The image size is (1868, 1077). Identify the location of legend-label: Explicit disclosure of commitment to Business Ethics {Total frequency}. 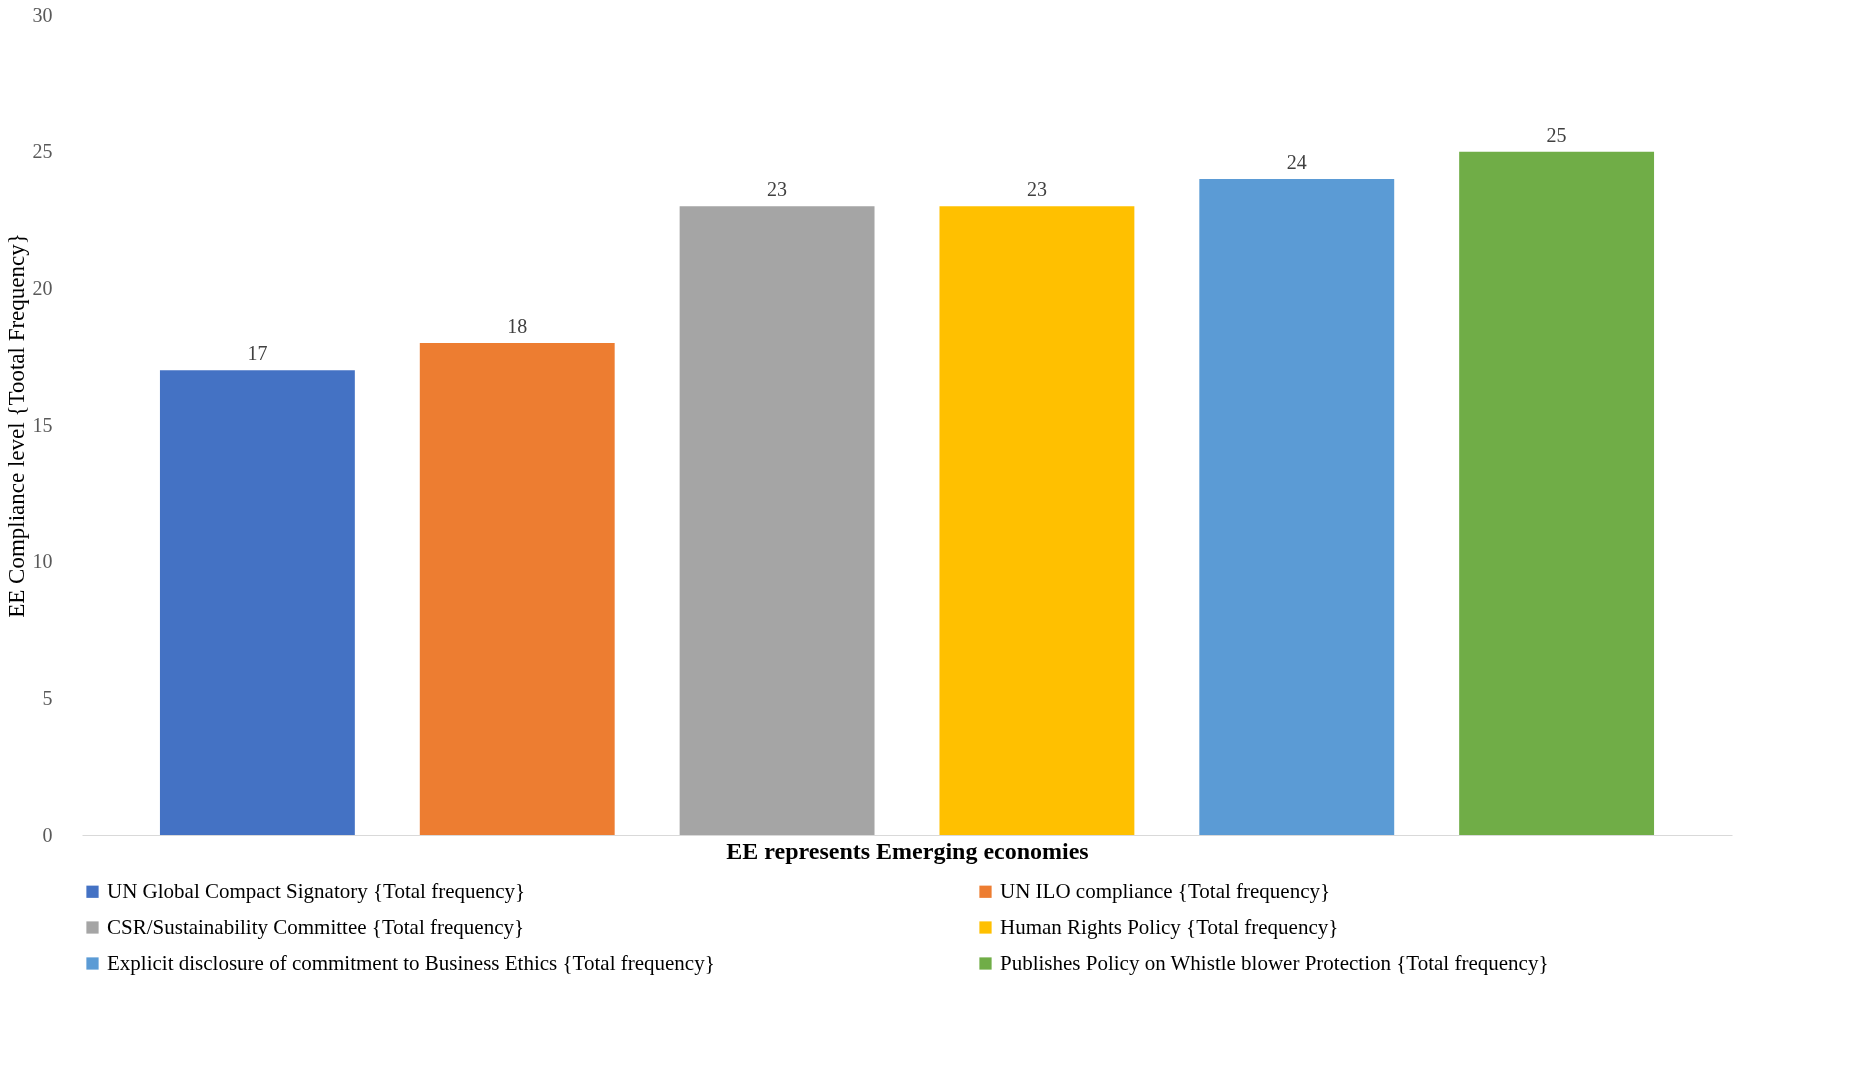
(411, 962).